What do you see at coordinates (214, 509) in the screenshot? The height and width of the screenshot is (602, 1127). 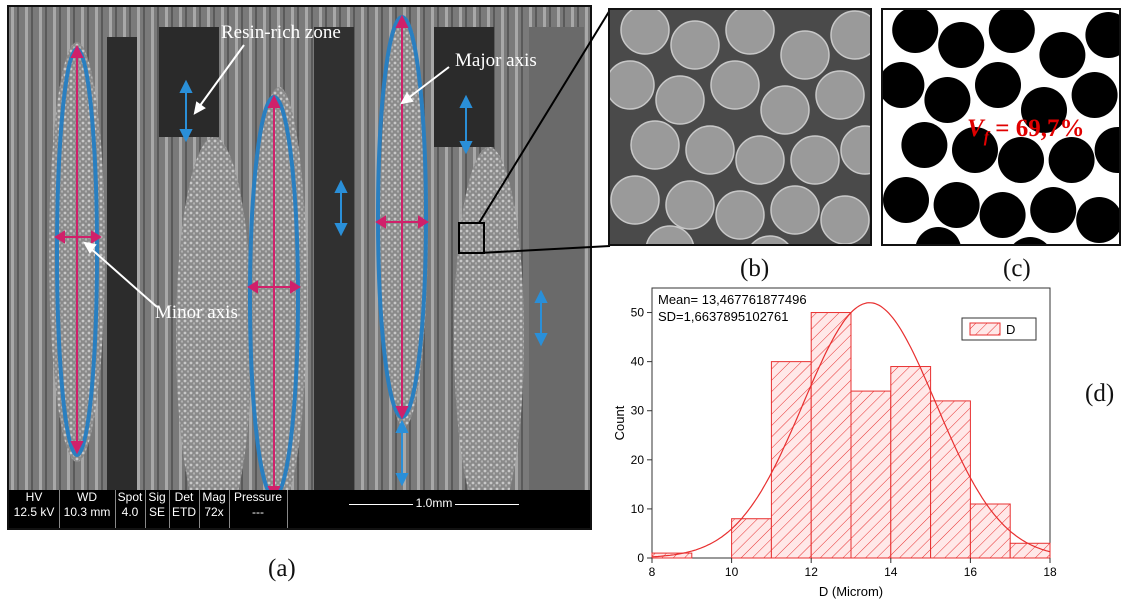 I see `info-mag: Mag 72x` at bounding box center [214, 509].